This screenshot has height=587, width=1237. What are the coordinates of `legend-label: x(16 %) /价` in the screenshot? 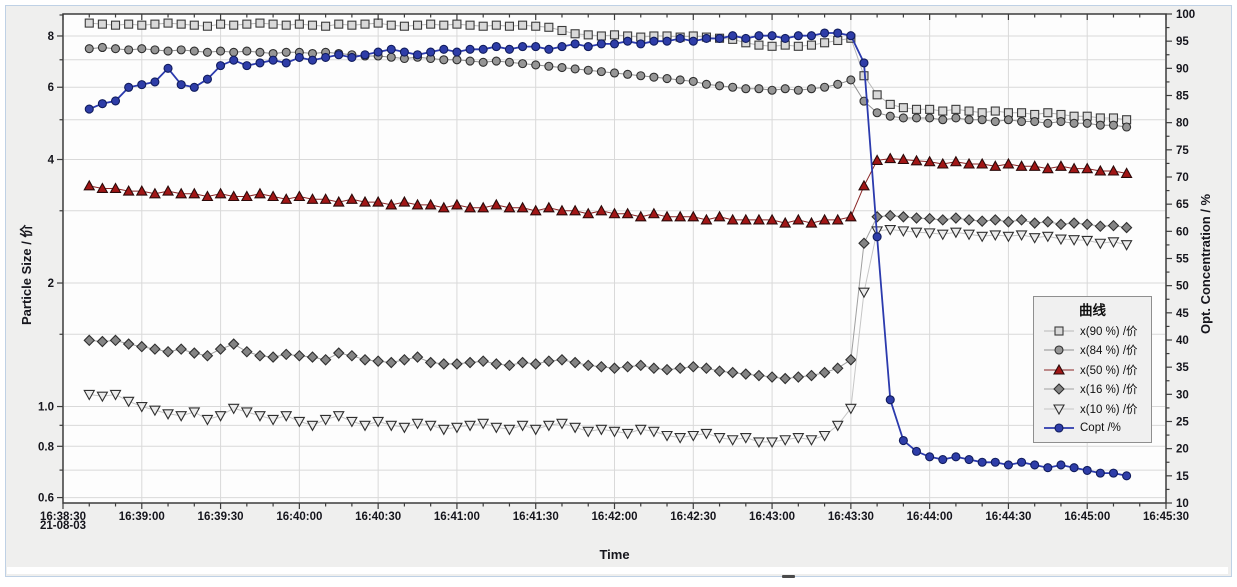 It's located at (1109, 390).